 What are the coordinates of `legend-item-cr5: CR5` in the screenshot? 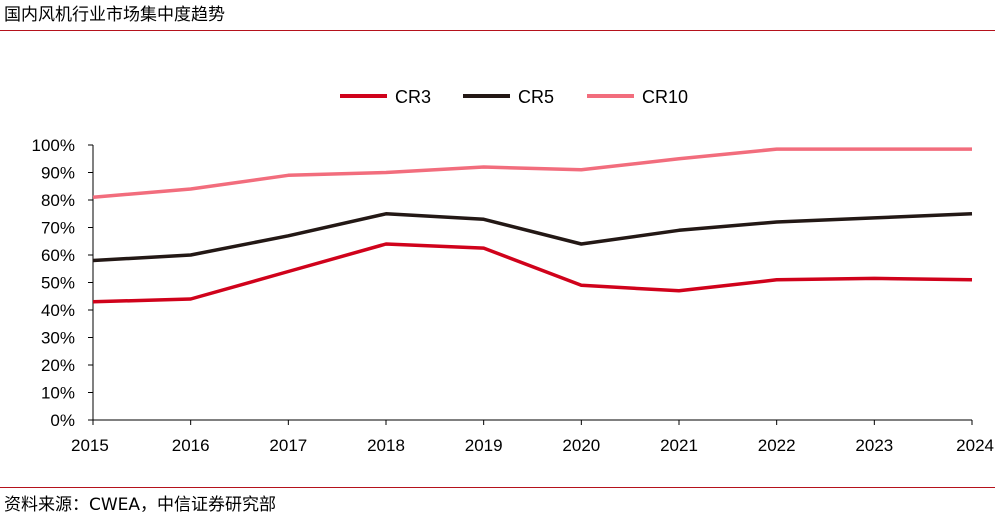 It's located at (508, 97).